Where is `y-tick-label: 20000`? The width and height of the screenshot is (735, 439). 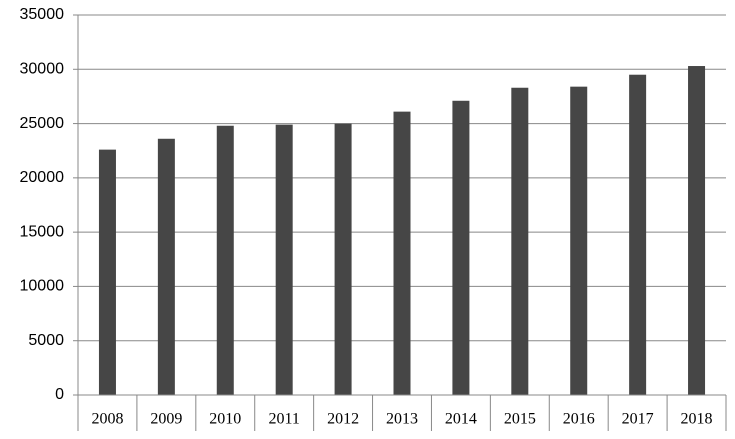 y-tick-label: 20000 is located at coordinates (42, 177).